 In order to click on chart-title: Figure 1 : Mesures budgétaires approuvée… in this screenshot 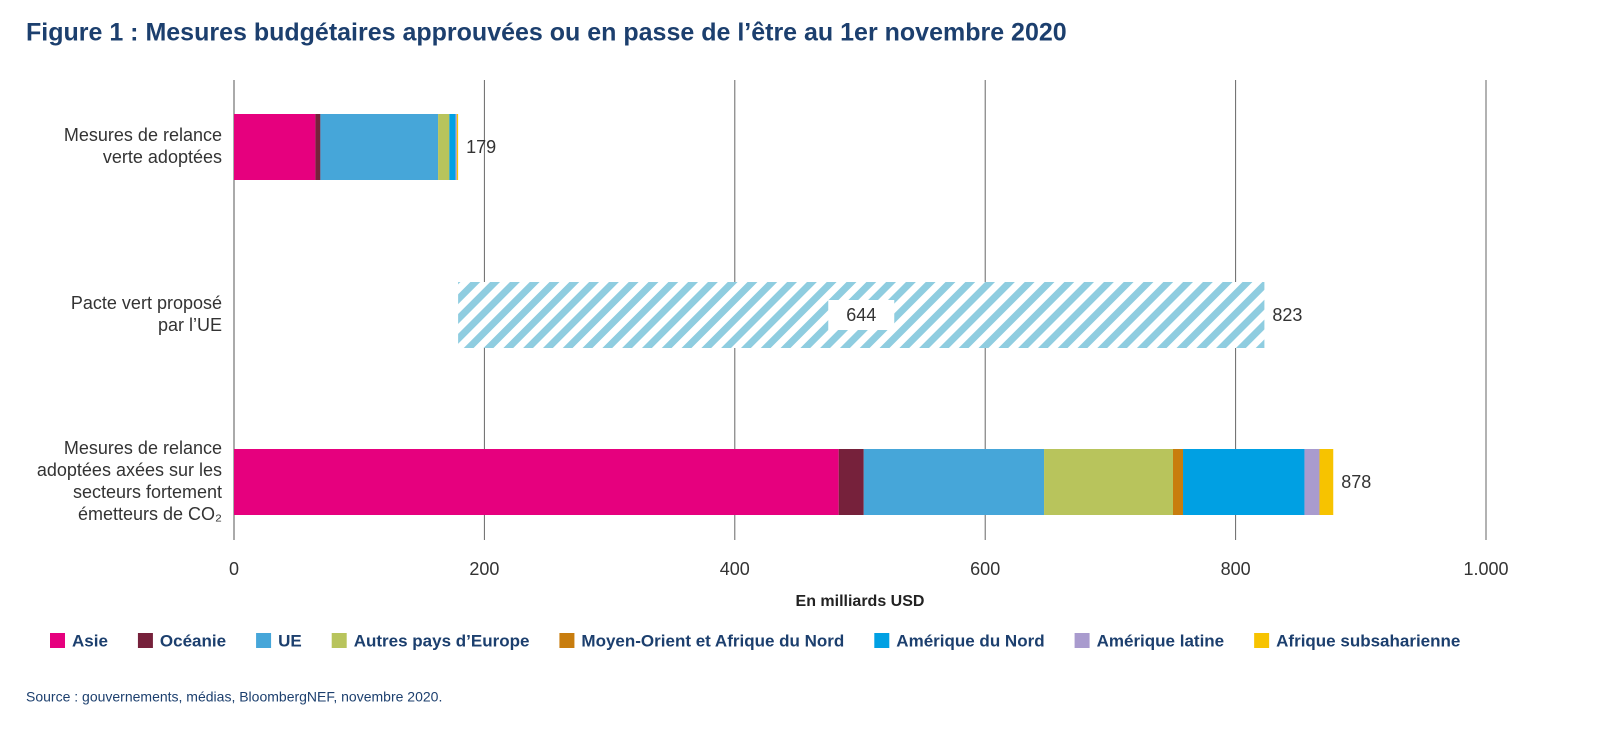, I will do `click(546, 33)`.